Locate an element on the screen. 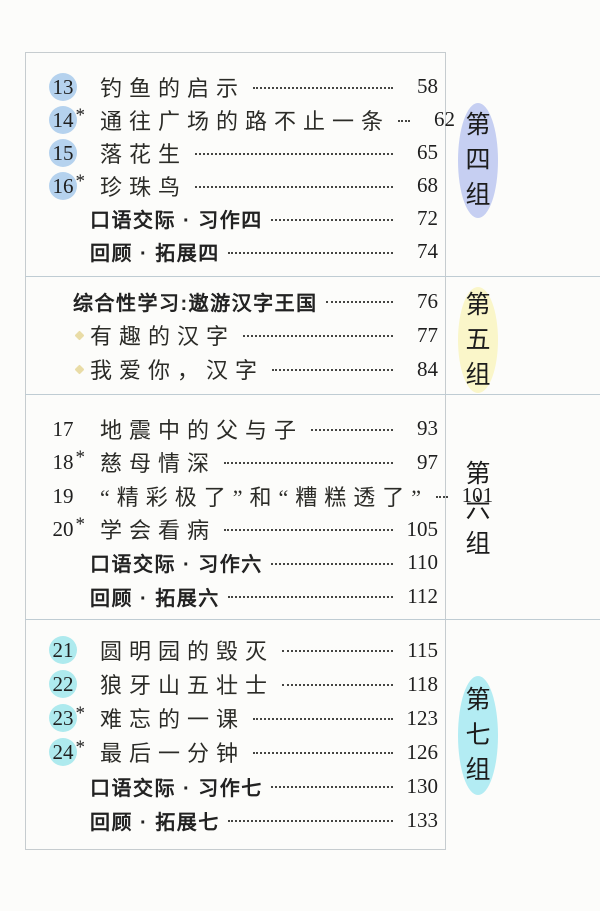 Image resolution: width=600 pixels, height=911 pixels. page-number: 74 is located at coordinates (427, 251).